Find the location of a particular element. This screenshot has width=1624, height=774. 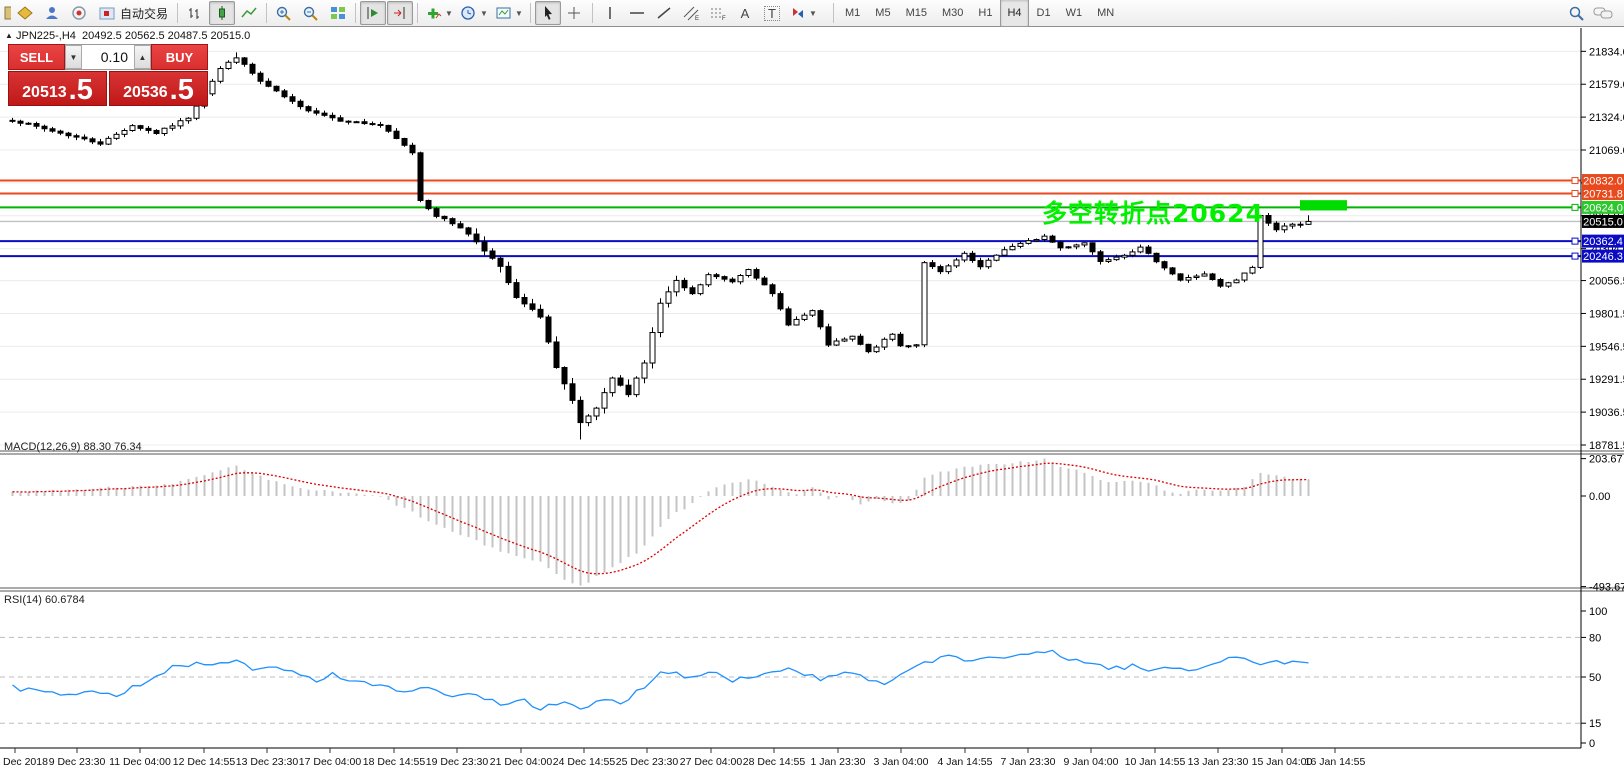

buy-price-panel: 20536 .5 is located at coordinates (158, 88).